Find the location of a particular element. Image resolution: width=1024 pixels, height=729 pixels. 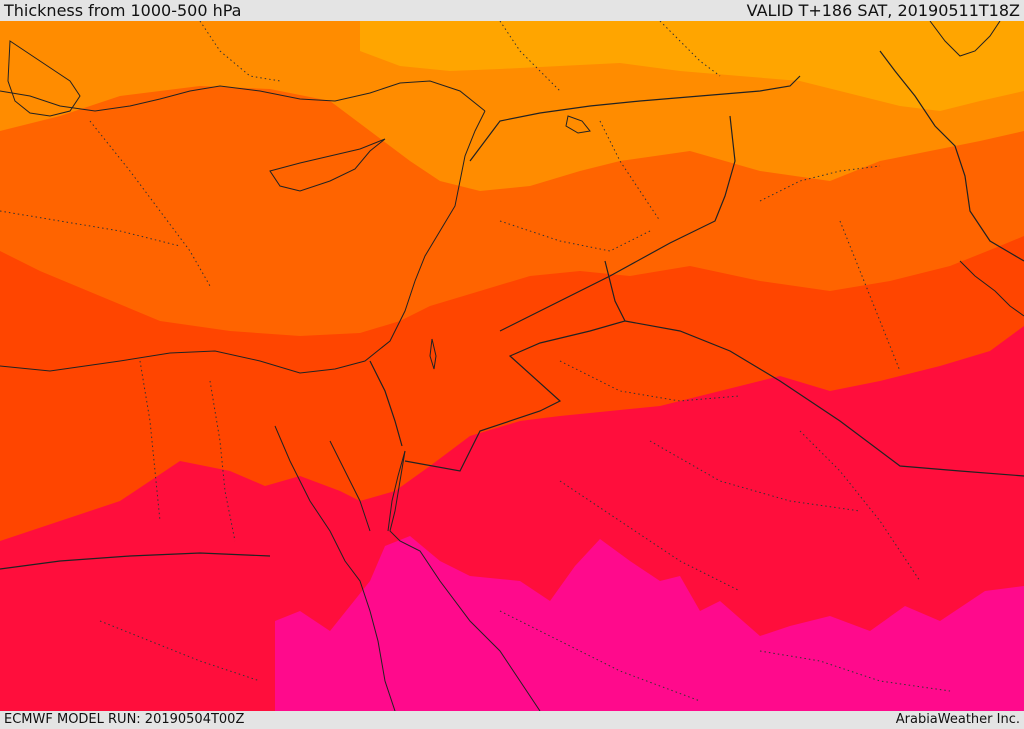

dead-sea-coastline is located at coordinates (433, 354).